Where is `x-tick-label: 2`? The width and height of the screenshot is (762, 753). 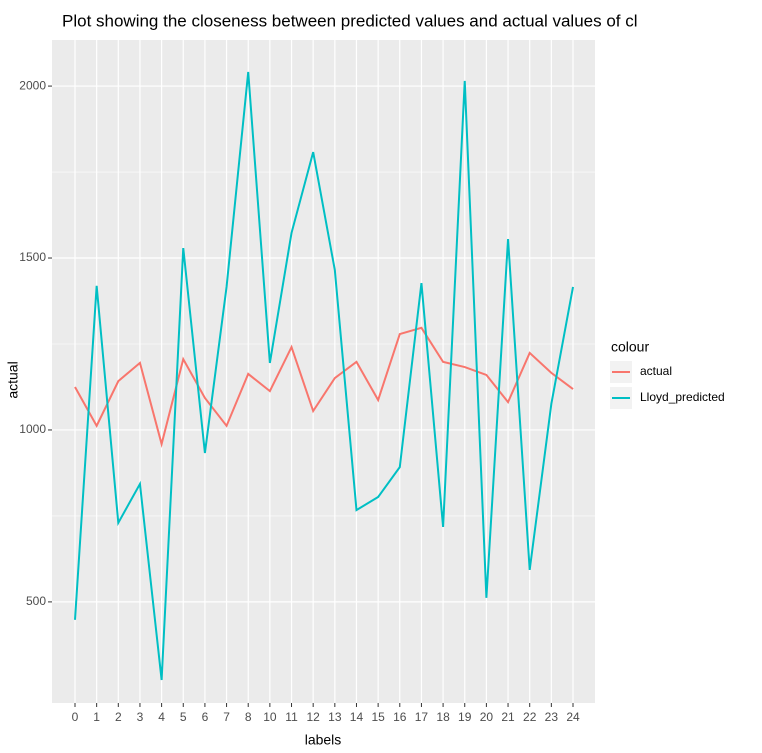
x-tick-label: 2 is located at coordinates (118, 717).